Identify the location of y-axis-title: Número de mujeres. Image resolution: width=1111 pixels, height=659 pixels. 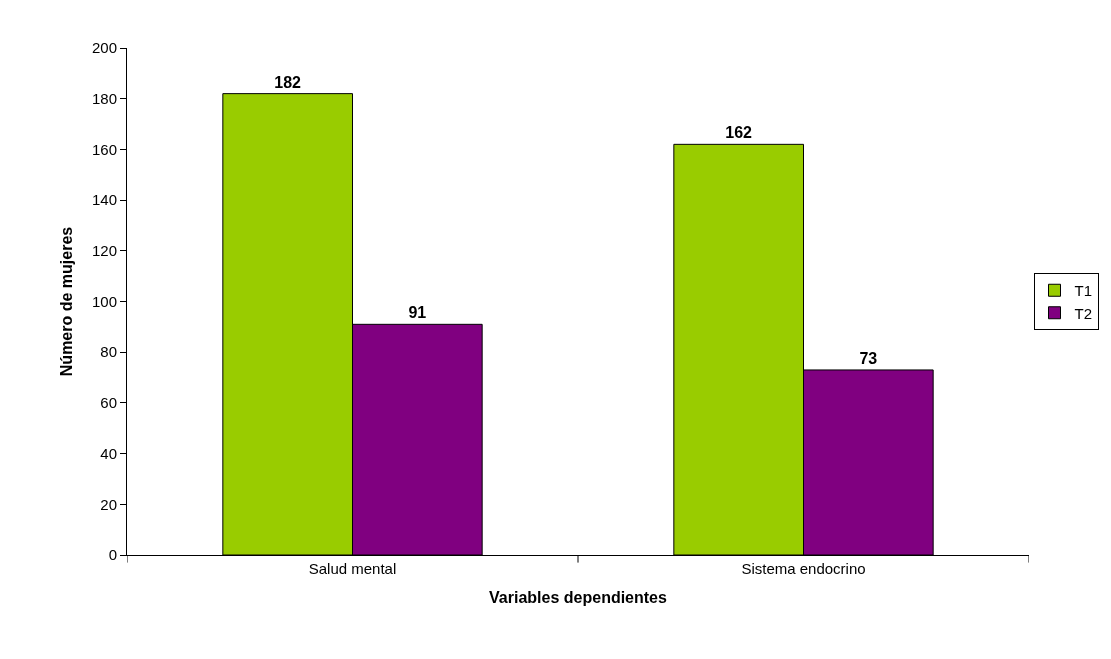
(66, 301).